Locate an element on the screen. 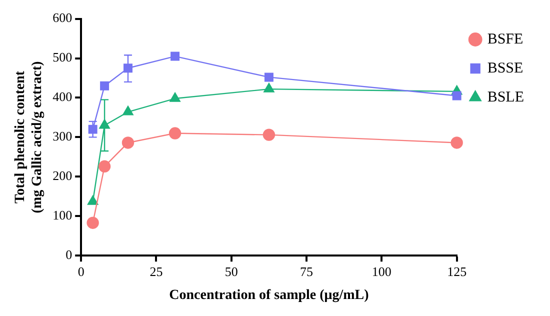 This screenshot has height=316, width=550. x-tick-label: 50 is located at coordinates (231, 271).